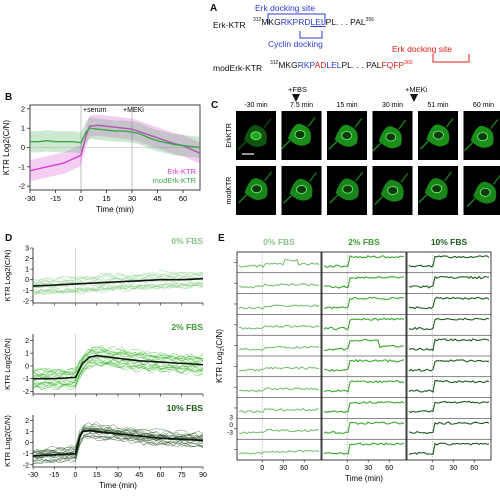  I want to click on y-tick-label: -3, so click(230, 432).